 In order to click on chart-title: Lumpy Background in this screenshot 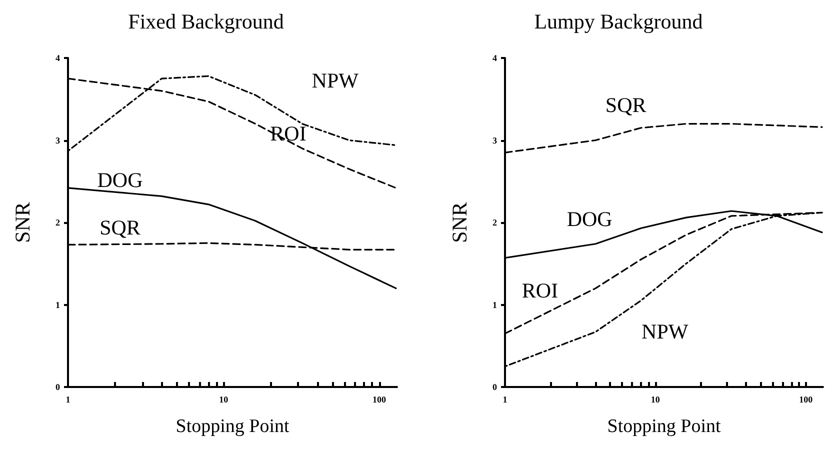, I will do `click(619, 22)`.